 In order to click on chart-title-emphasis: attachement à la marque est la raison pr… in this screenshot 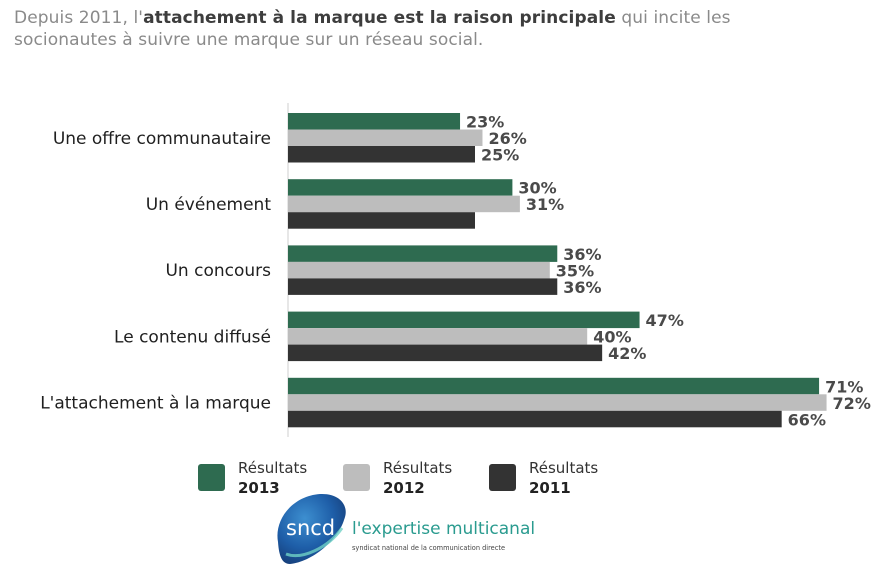, I will do `click(379, 18)`.